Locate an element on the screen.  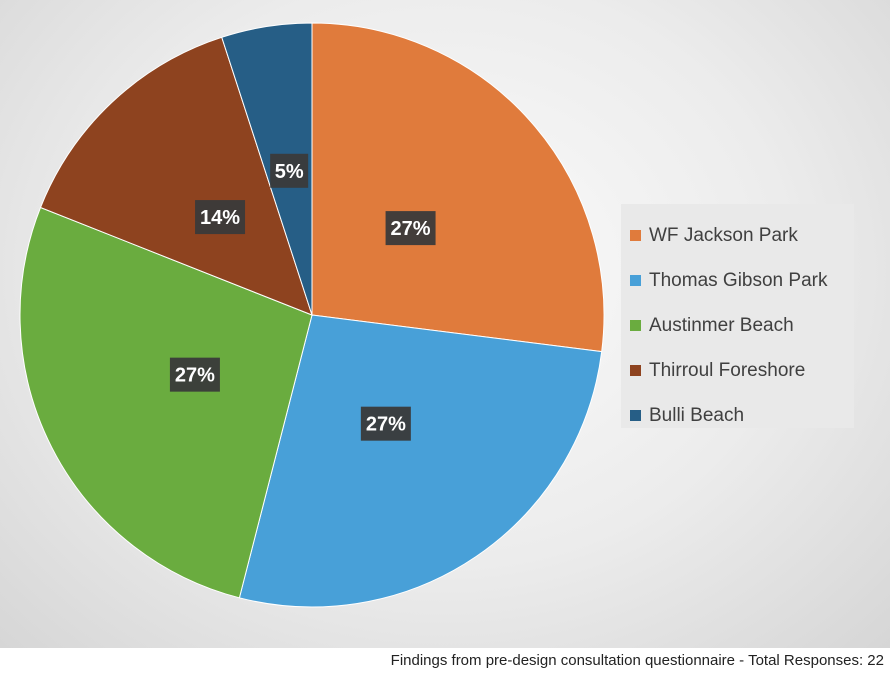
legend-item-thomas-gibson-park: Thomas Gibson Park is located at coordinates (737, 280).